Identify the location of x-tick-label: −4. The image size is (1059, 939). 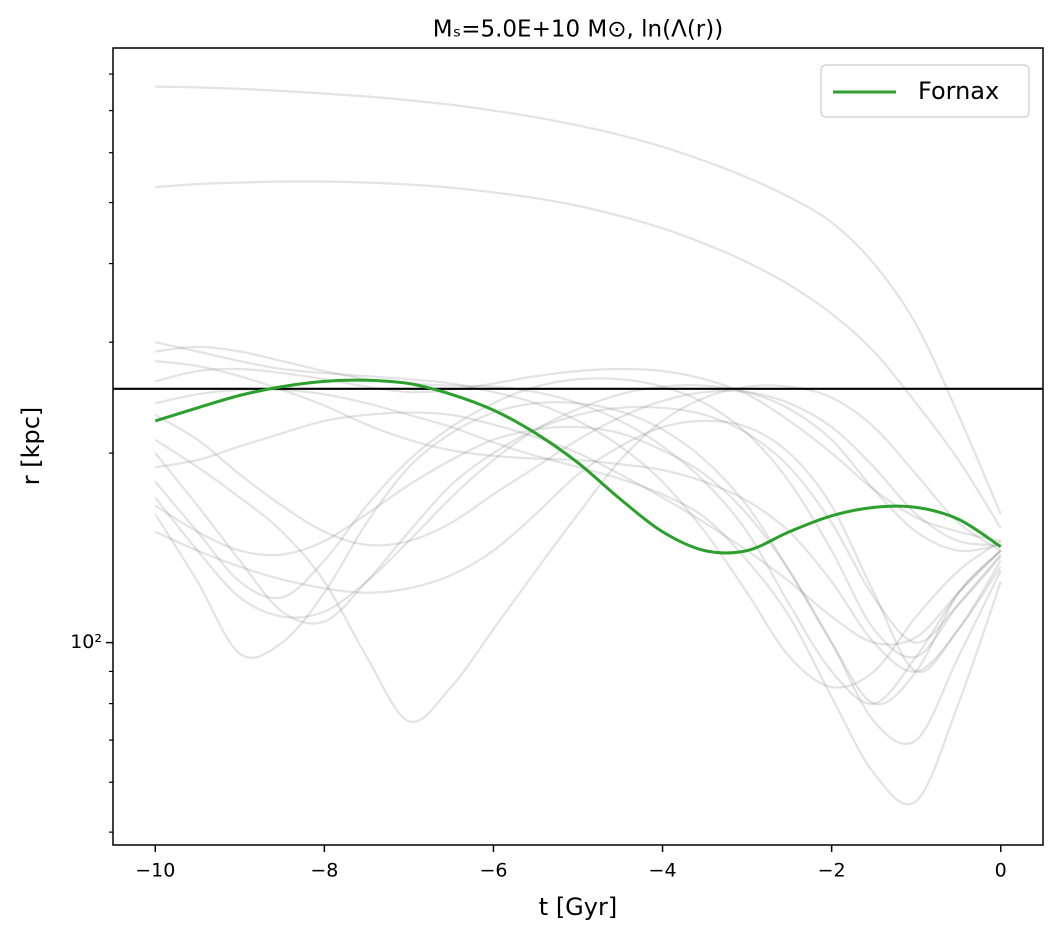
(663, 871).